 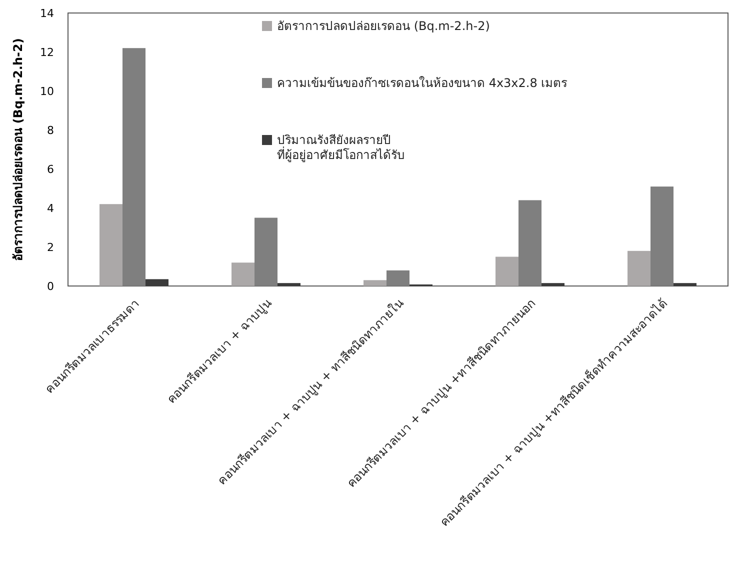 I want to click on y-tick-label: 14, so click(x=47, y=13).